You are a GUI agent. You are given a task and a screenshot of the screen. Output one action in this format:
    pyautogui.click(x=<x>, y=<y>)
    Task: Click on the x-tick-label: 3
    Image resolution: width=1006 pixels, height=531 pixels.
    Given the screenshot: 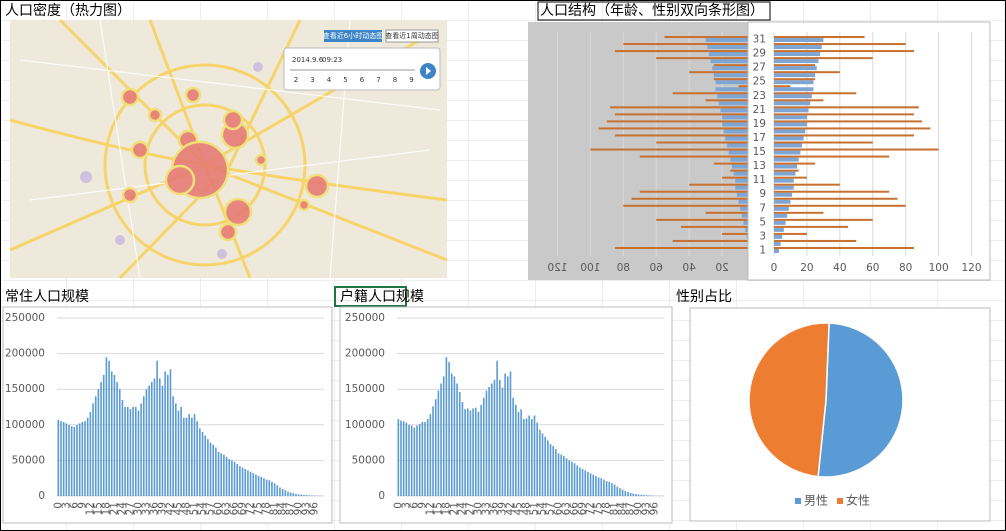 What is the action you would take?
    pyautogui.click(x=406, y=505)
    